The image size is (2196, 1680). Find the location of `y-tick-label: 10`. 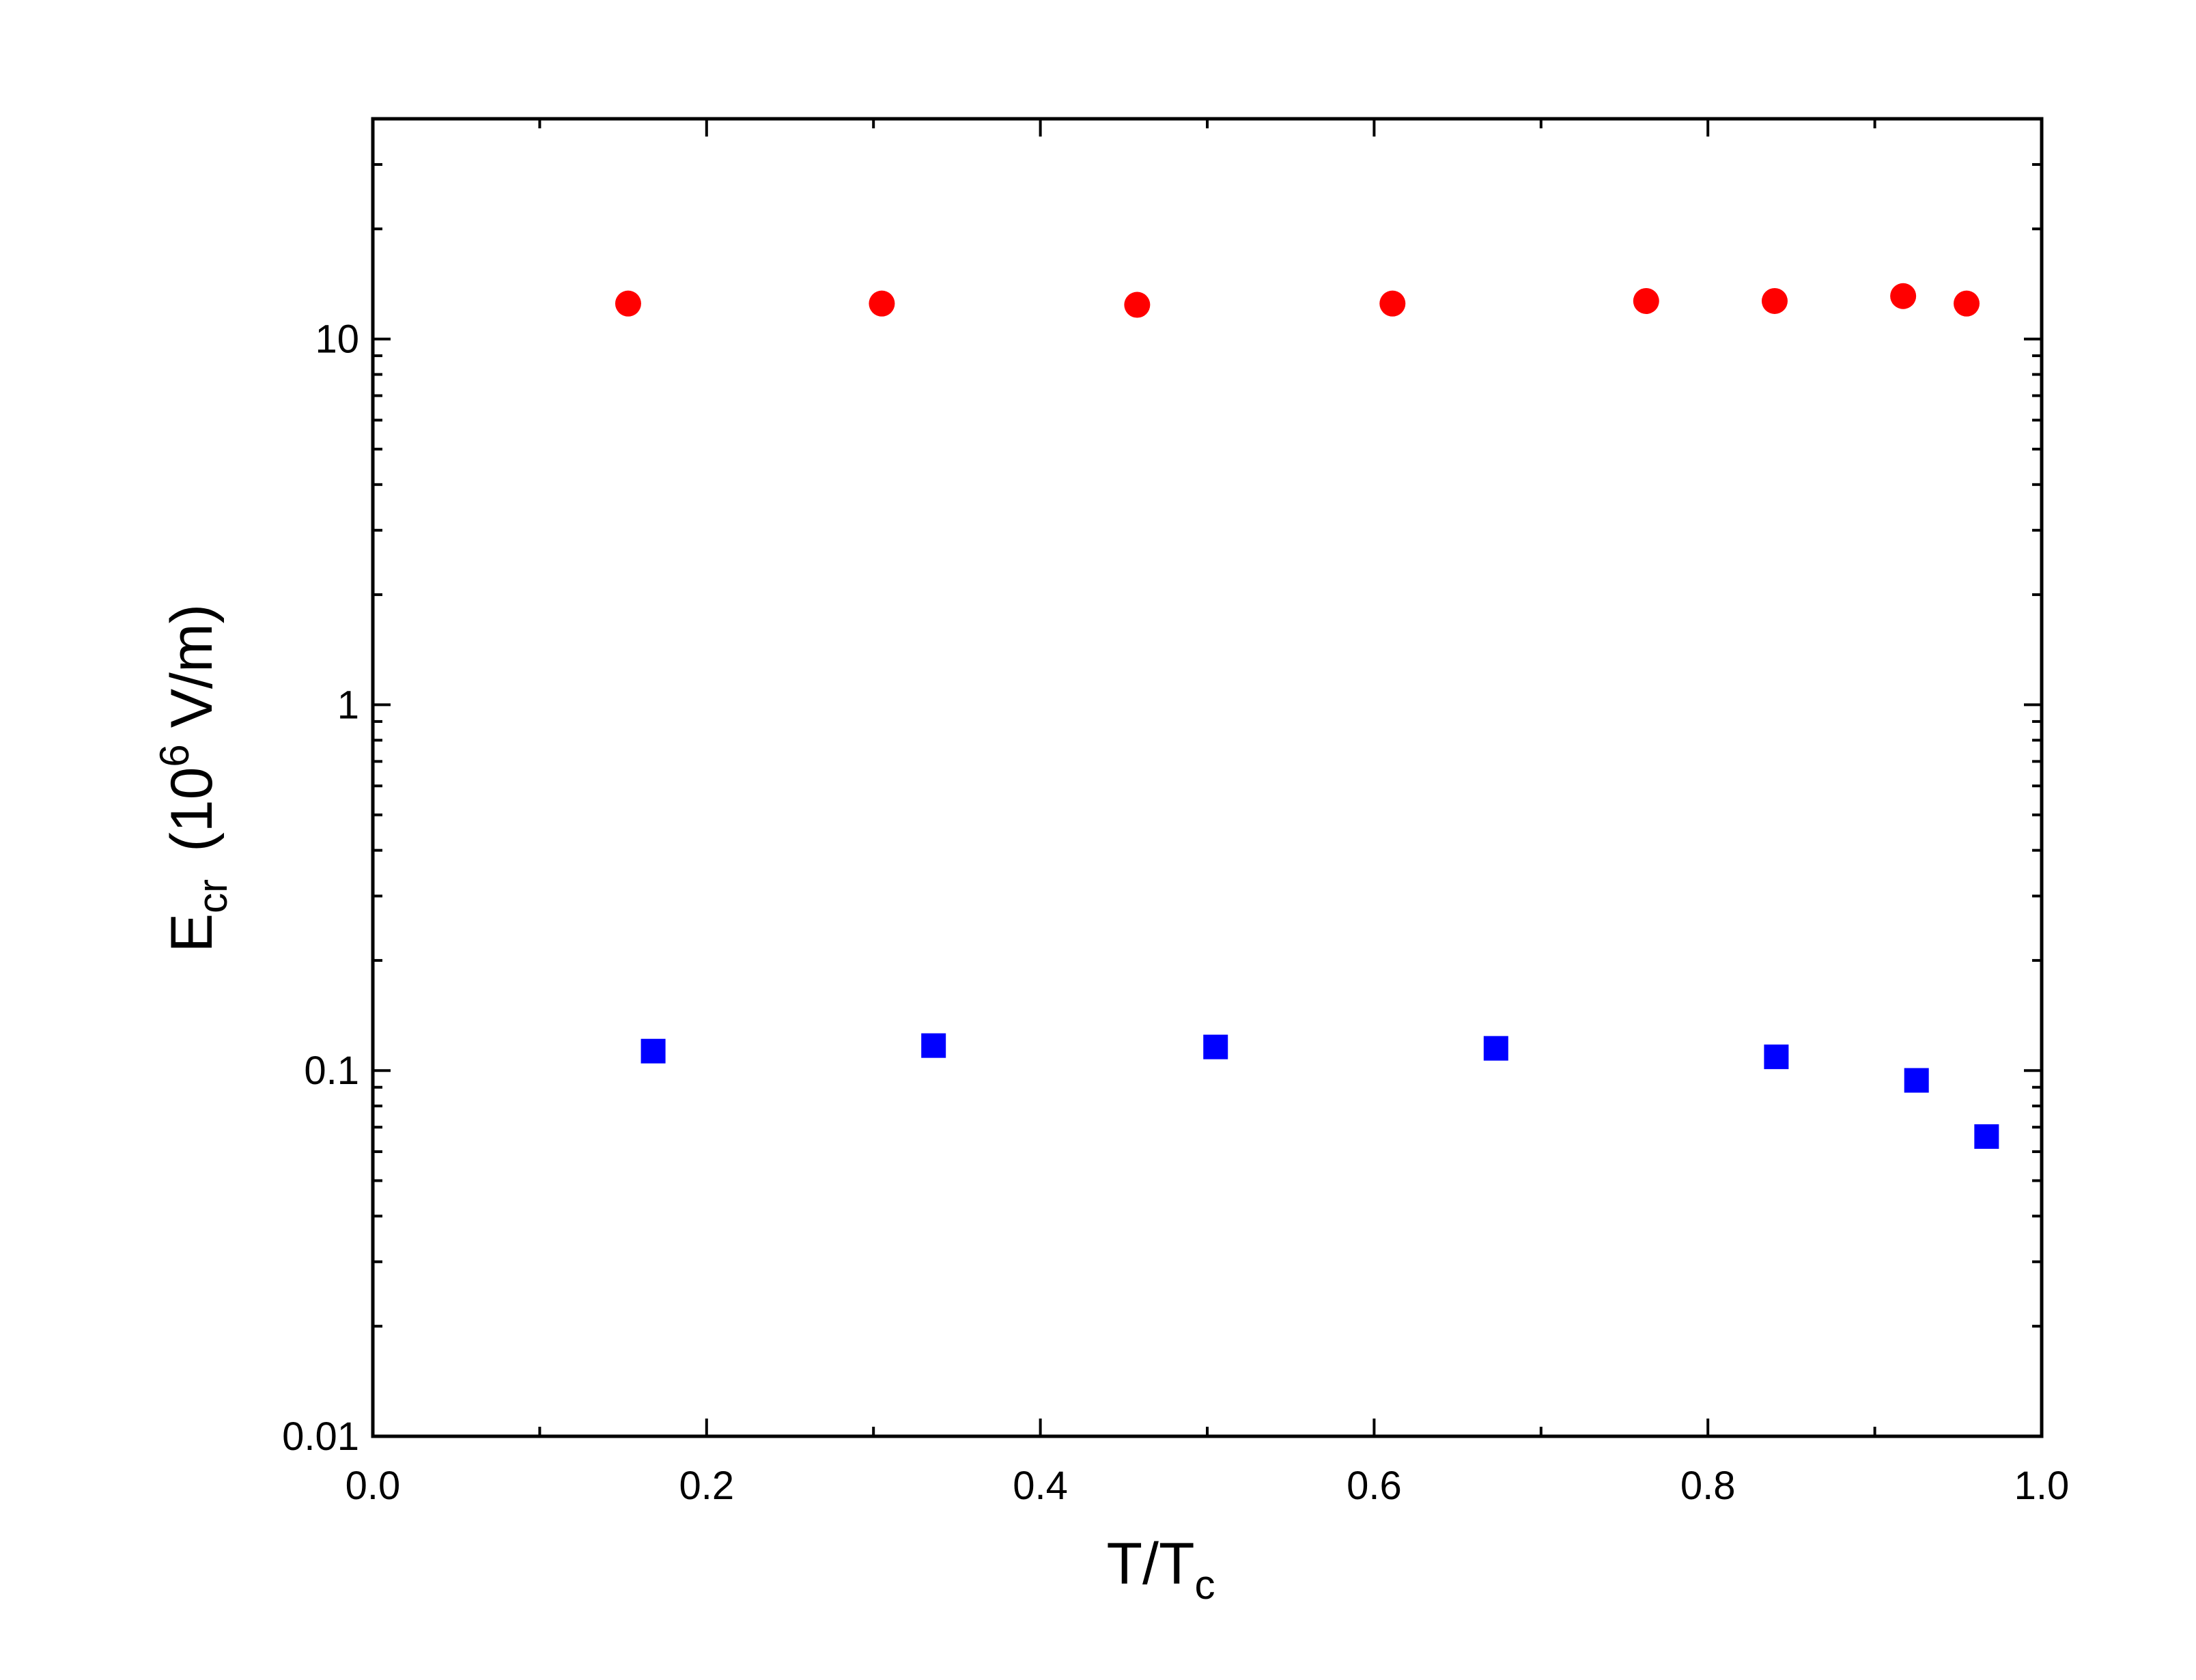

y-tick-label: 10 is located at coordinates (337, 339).